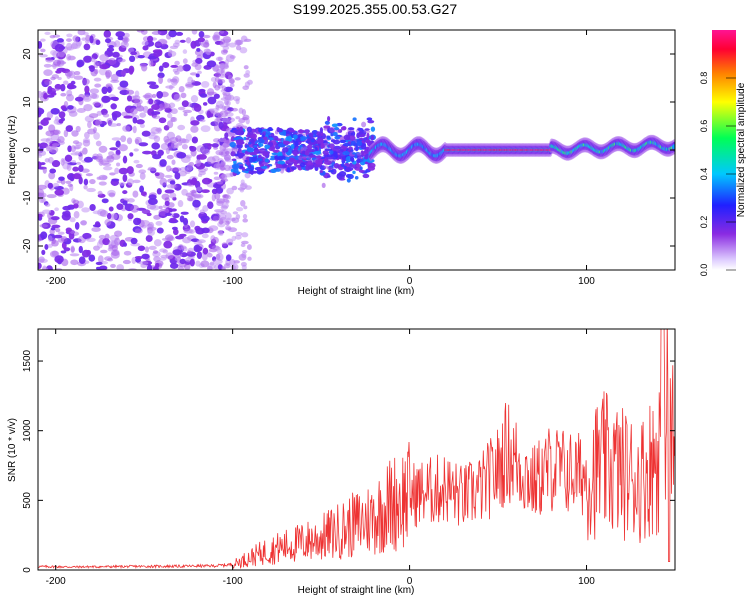 The image size is (750, 600). What do you see at coordinates (704, 222) in the screenshot?
I see `colorbar-tick-label: 0.2` at bounding box center [704, 222].